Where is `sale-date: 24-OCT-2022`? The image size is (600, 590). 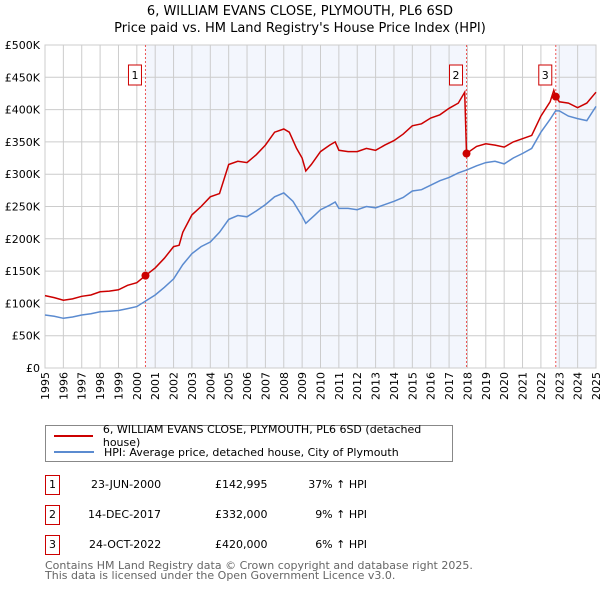 sale-date: 24-OCT-2022 is located at coordinates (125, 544).